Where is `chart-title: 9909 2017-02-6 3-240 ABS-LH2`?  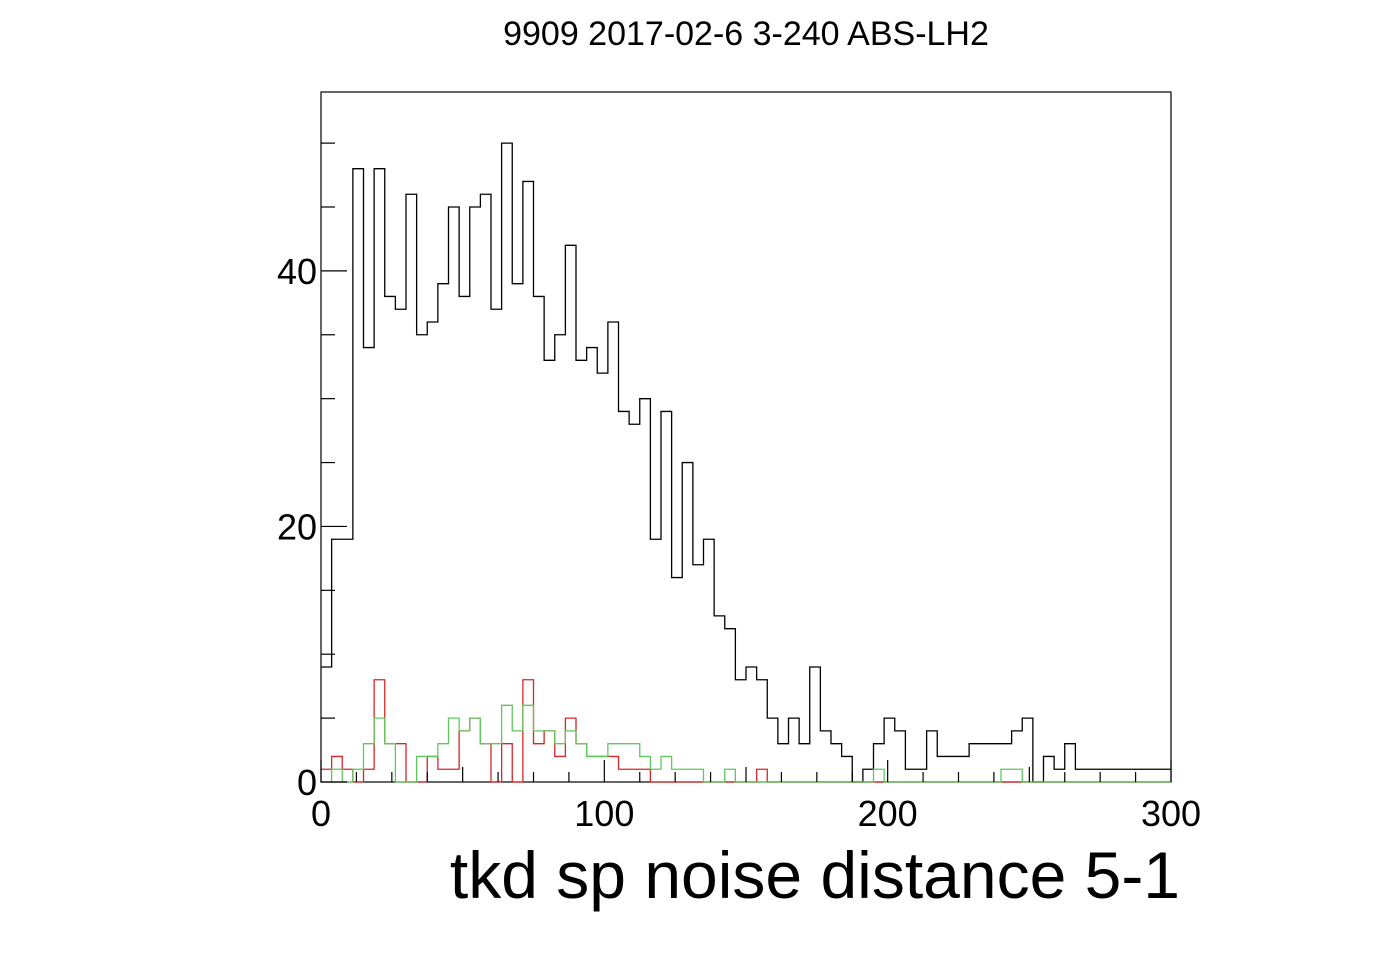
chart-title: 9909 2017-02-6 3-240 ABS-LH2 is located at coordinates (746, 34).